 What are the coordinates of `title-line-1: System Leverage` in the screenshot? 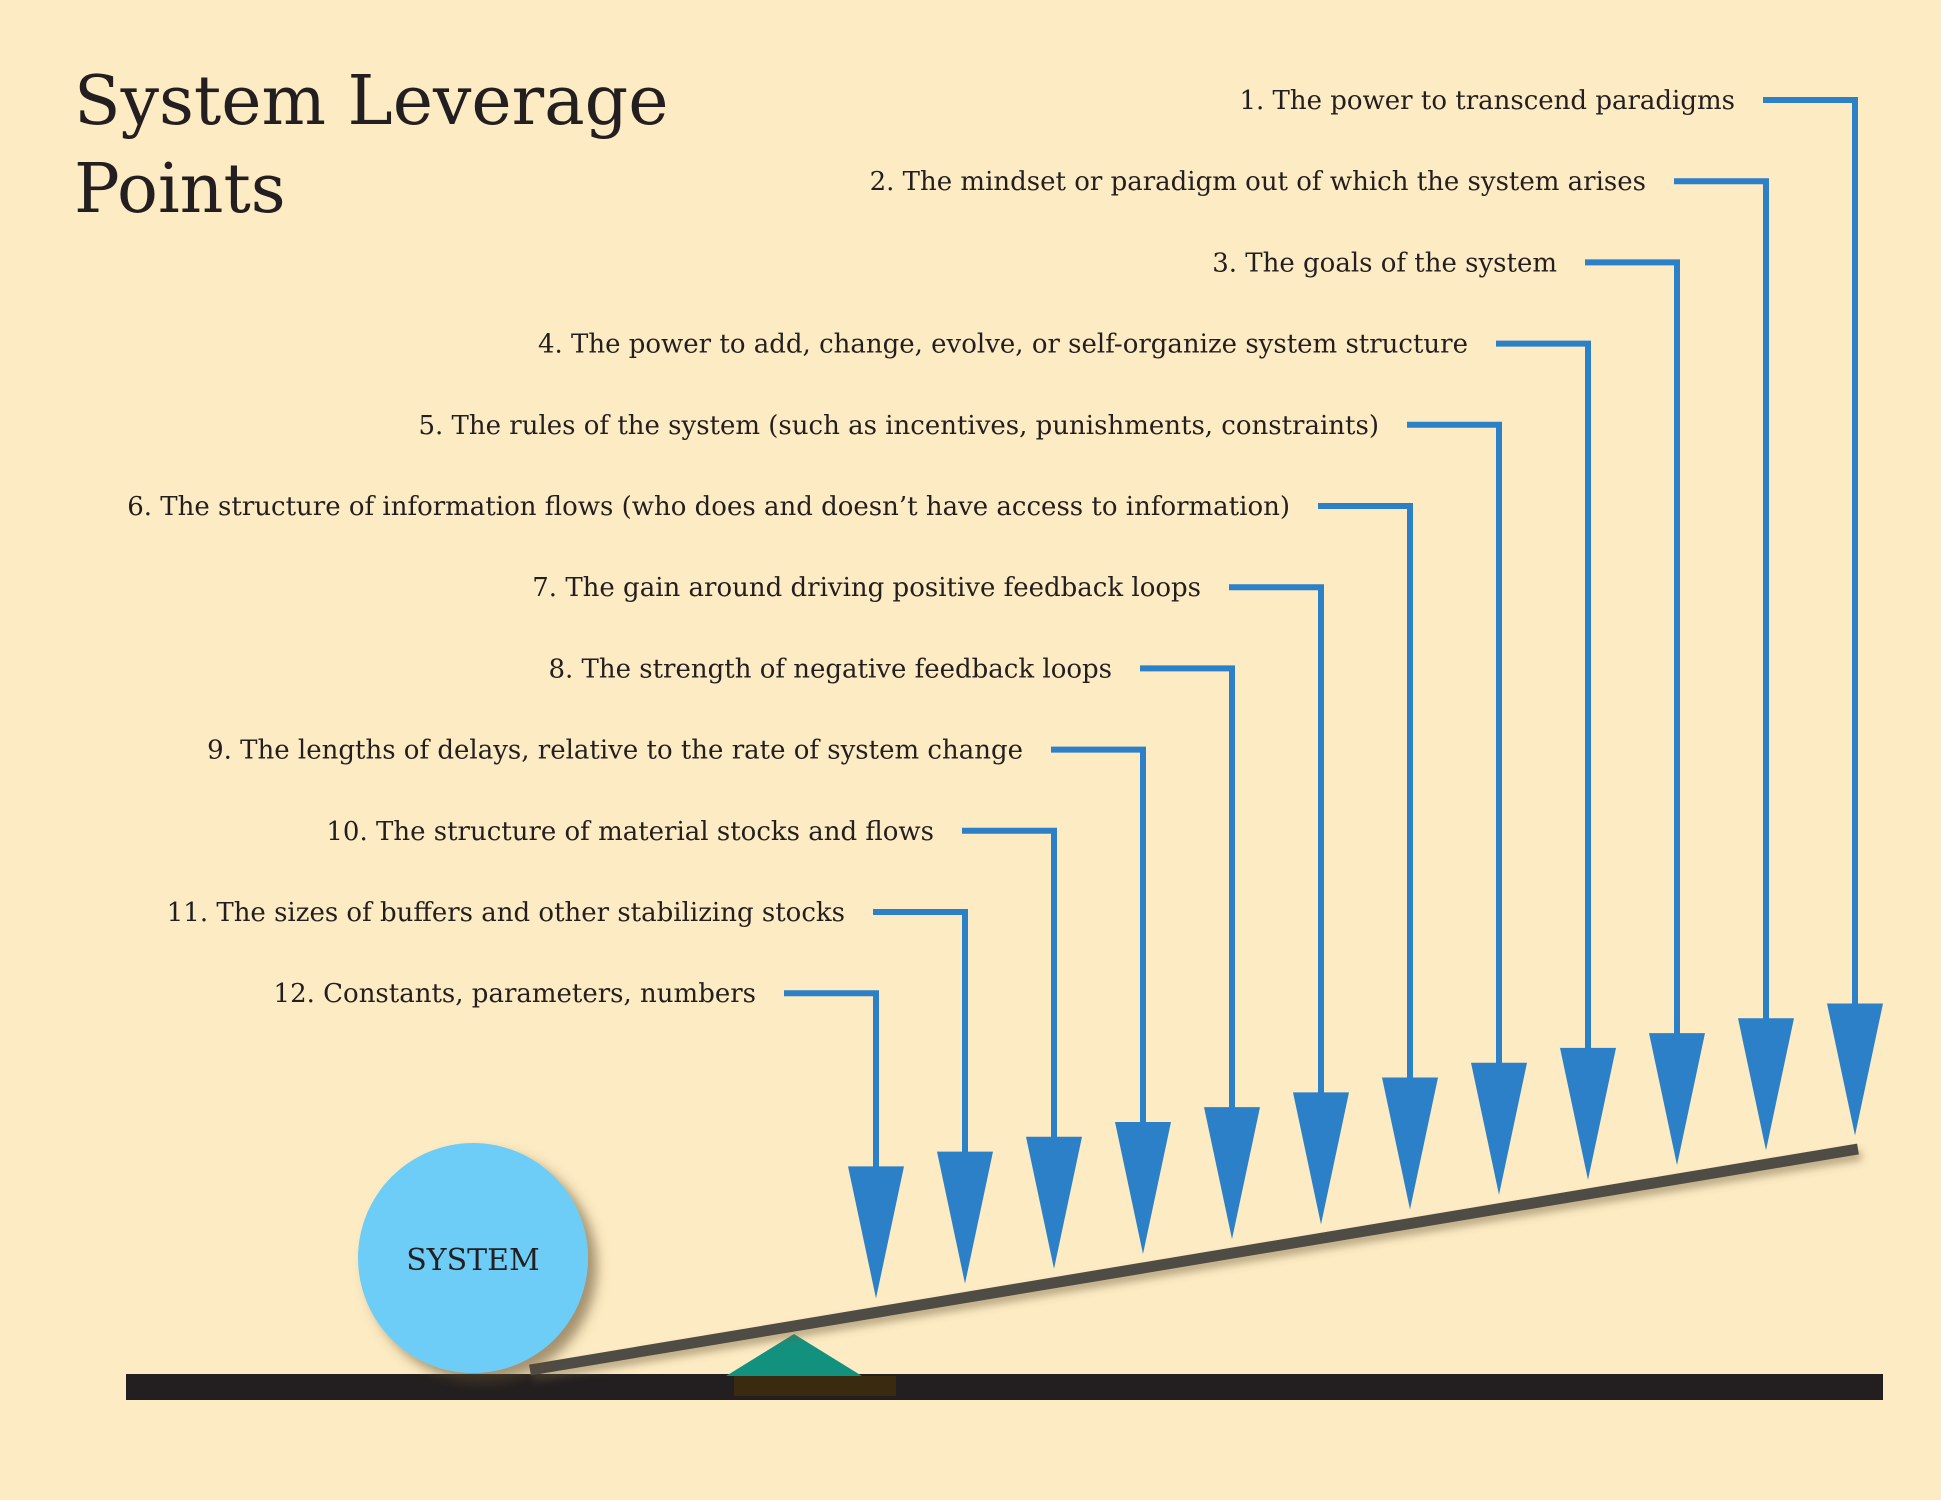 It's located at (371, 101).